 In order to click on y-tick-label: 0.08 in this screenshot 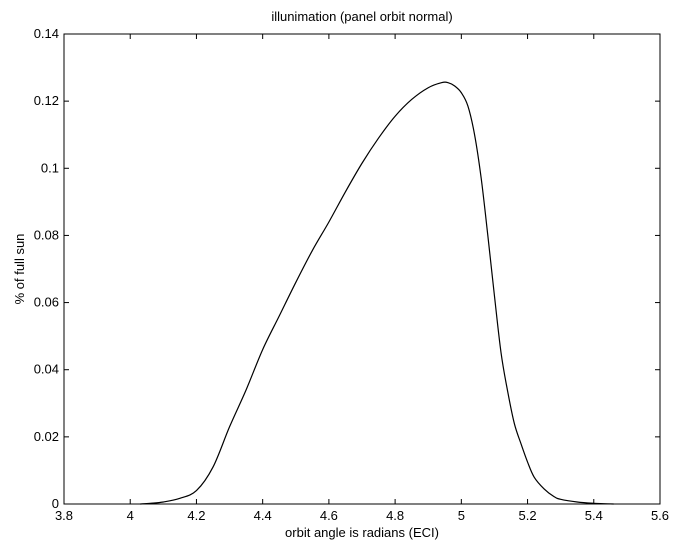, I will do `click(46, 234)`.